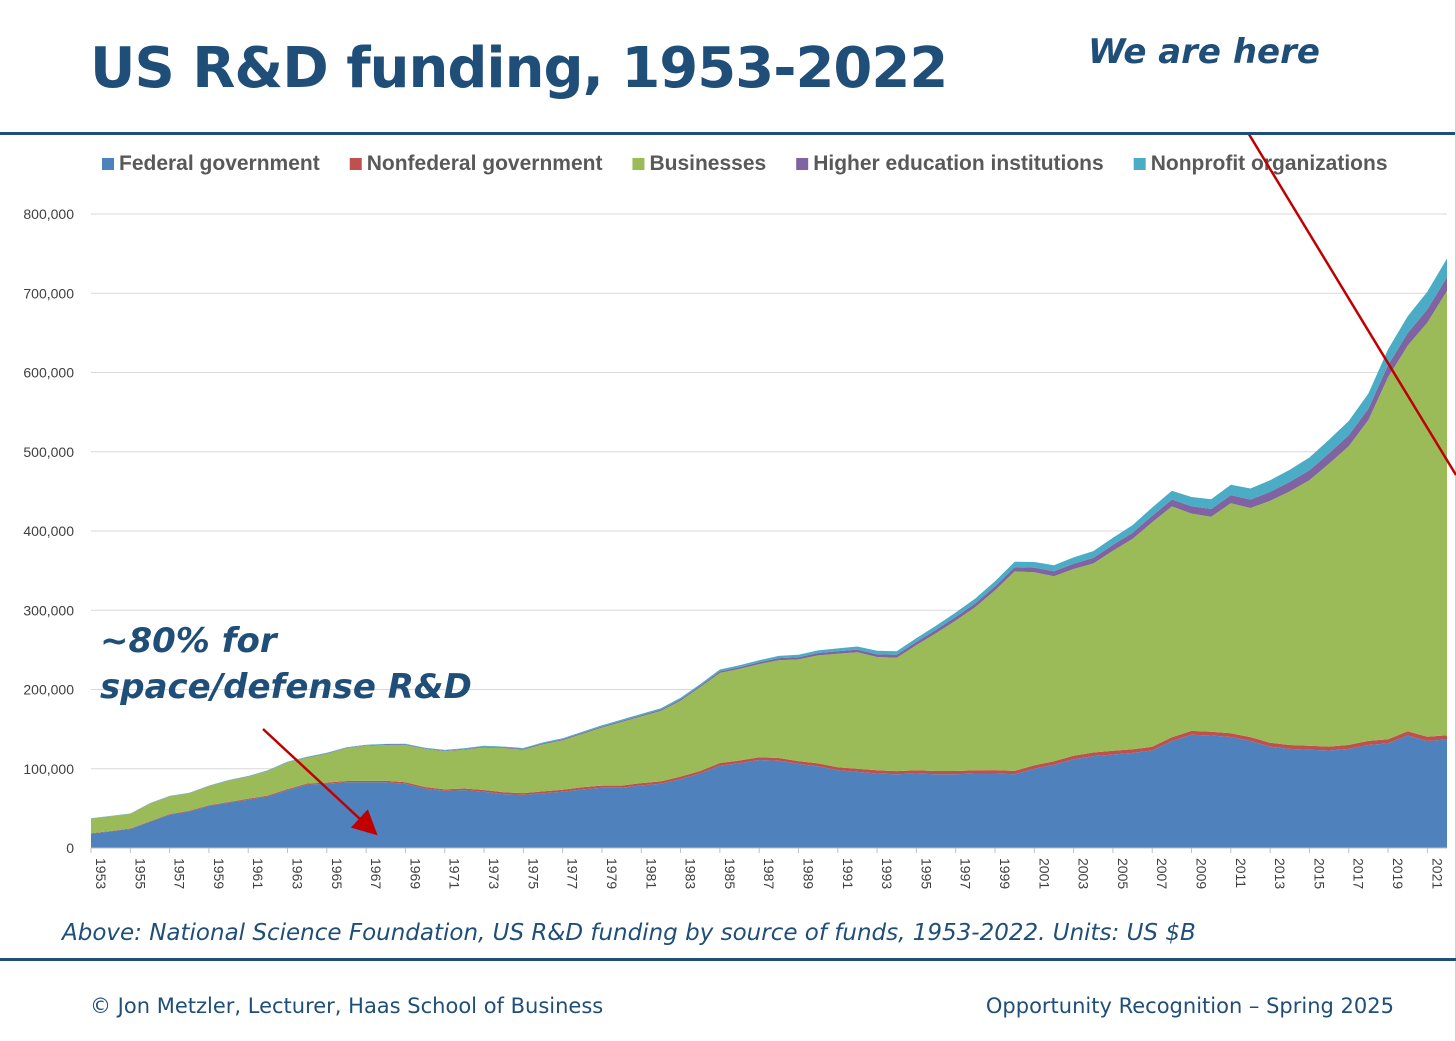 This screenshot has width=1456, height=1041. What do you see at coordinates (219, 163) in the screenshot?
I see `legend-label: Federal government` at bounding box center [219, 163].